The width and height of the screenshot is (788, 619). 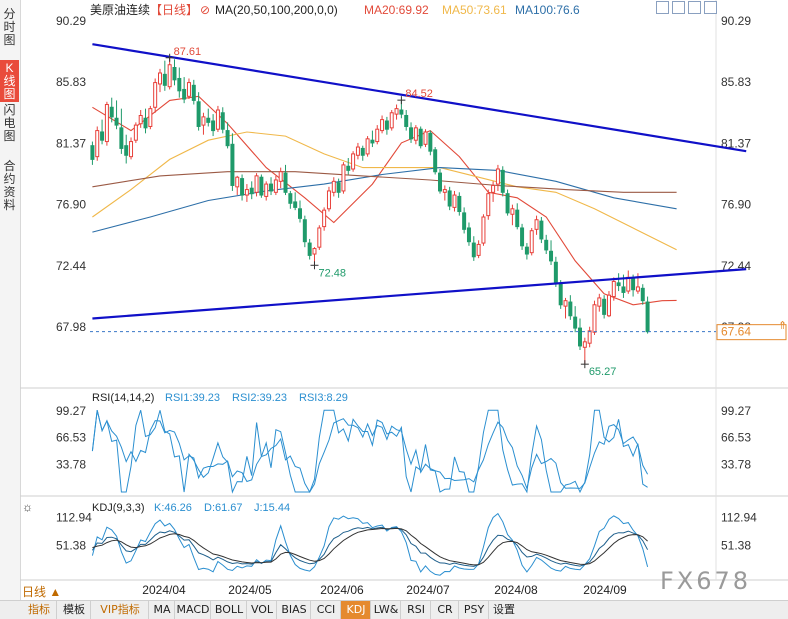 I want to click on kdj-settings-icon: ☼, so click(x=27, y=507).